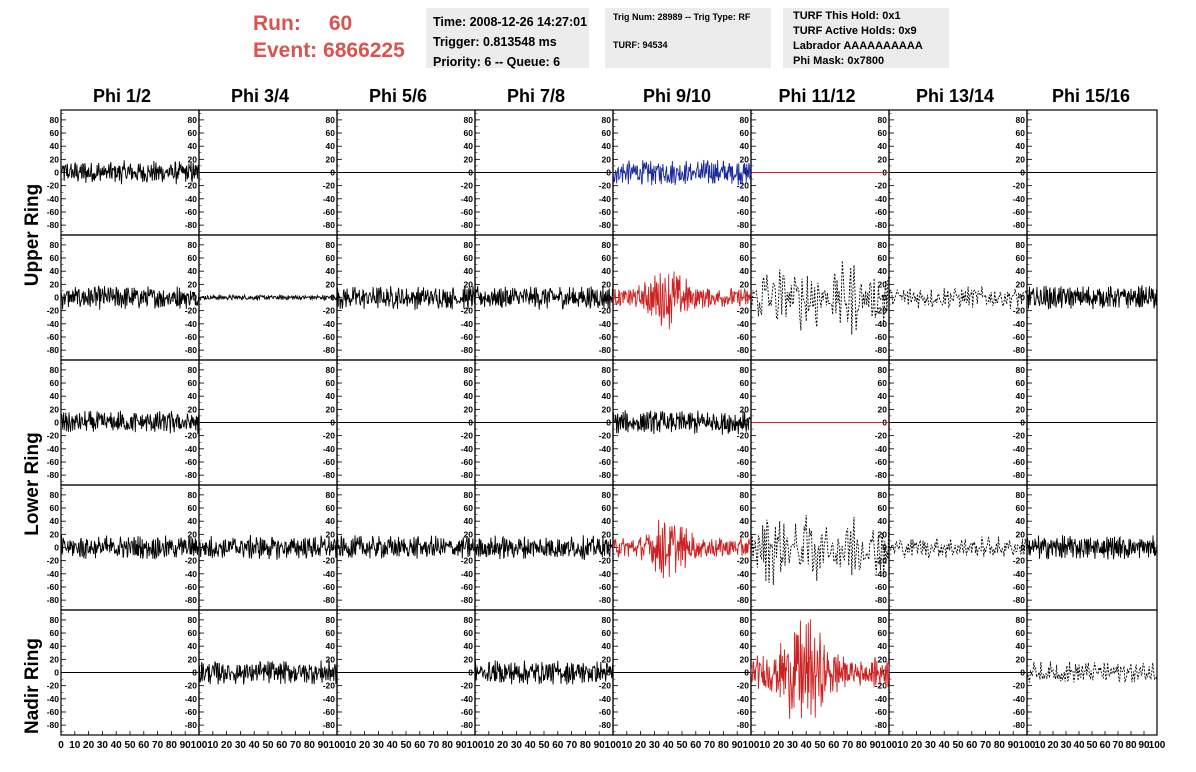 The width and height of the screenshot is (1196, 772). I want to click on phi-mask-text: Phi Mask: 0x7800, so click(839, 61).